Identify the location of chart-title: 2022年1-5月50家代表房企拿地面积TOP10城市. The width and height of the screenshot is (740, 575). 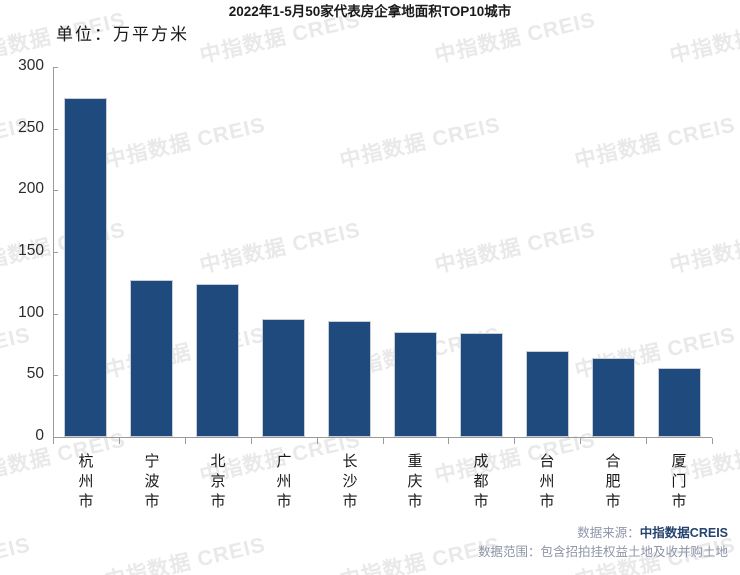
(370, 11).